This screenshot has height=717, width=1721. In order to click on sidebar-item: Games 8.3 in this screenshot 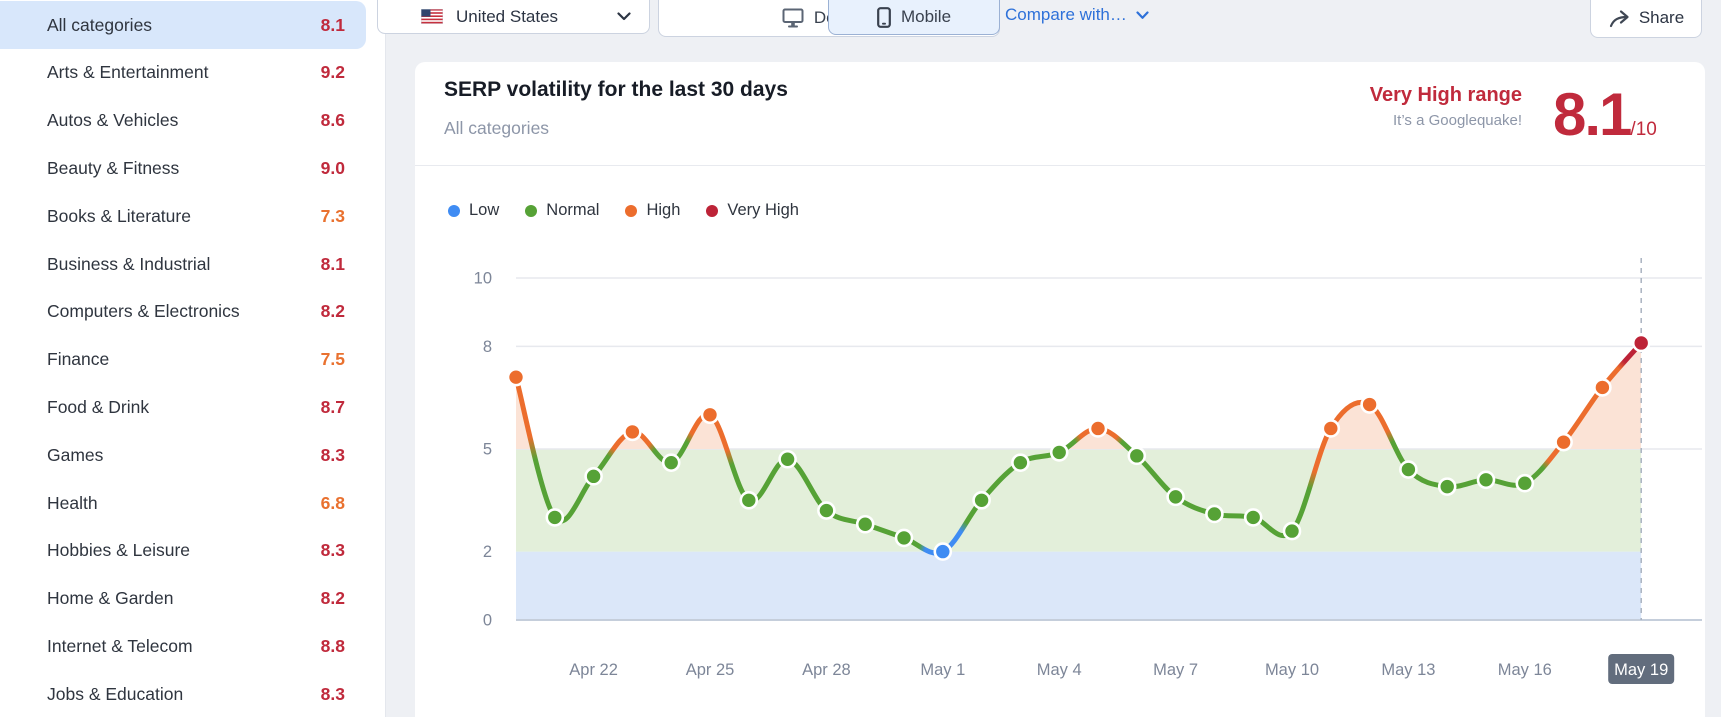, I will do `click(183, 455)`.